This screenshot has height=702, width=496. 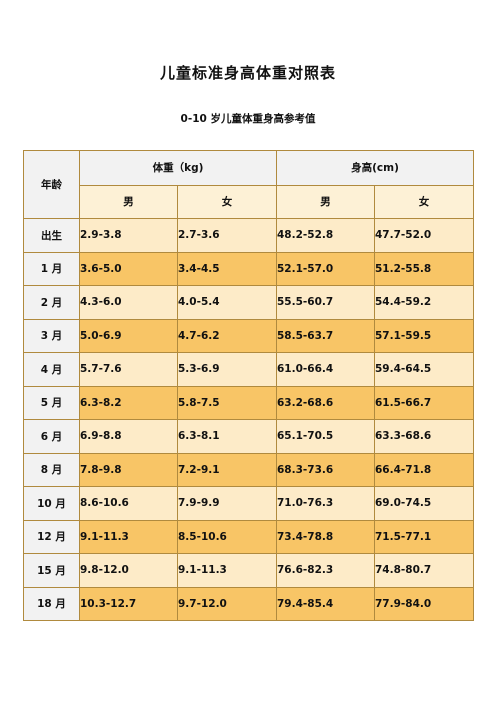 What do you see at coordinates (128, 201) in the screenshot?
I see `weight-male-header: 男` at bounding box center [128, 201].